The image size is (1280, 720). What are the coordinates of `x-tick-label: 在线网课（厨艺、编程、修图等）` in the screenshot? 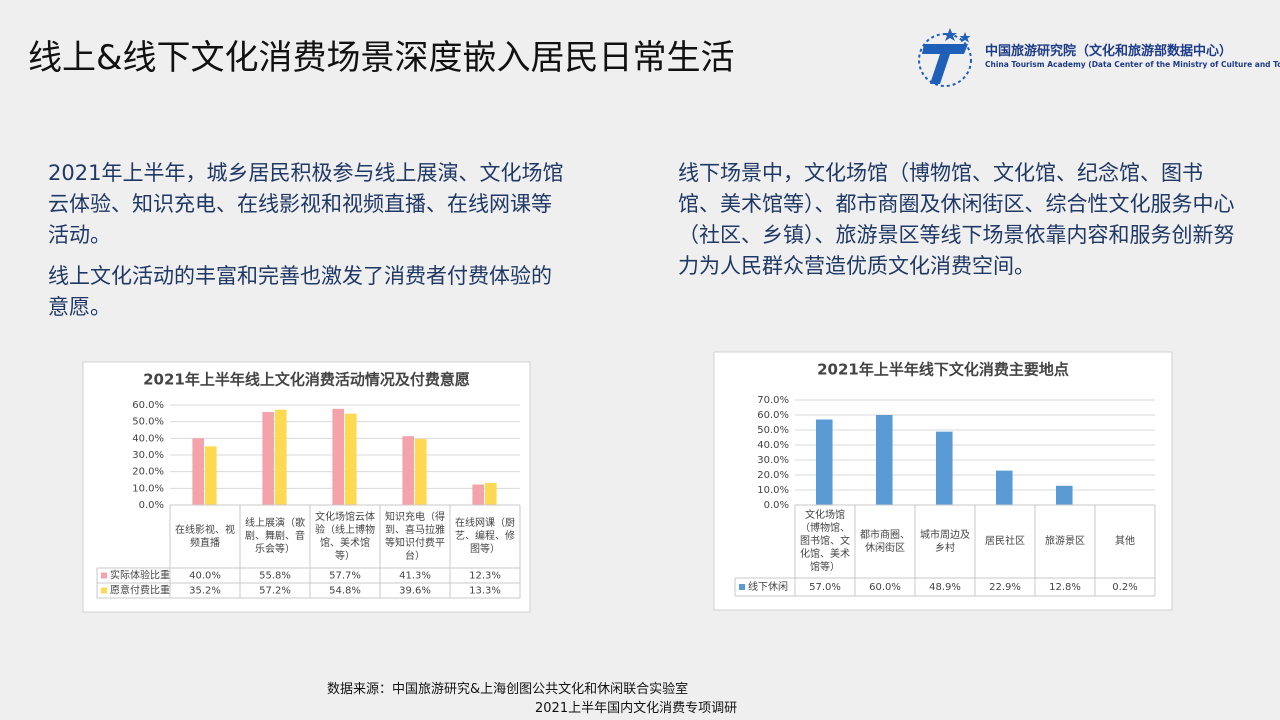 It's located at (485, 536).